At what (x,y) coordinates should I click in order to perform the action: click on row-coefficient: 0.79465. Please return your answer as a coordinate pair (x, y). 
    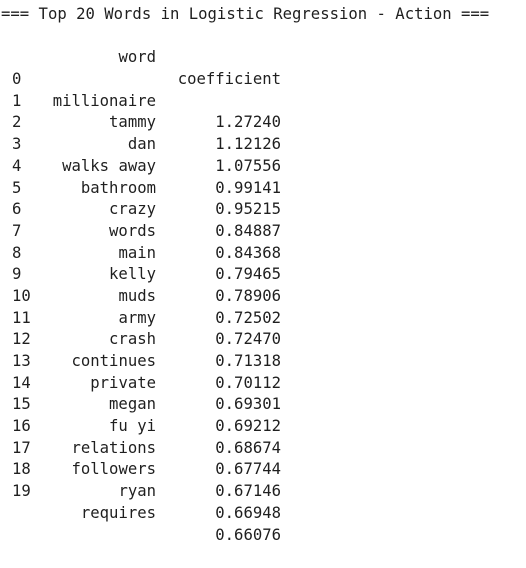
    Looking at the image, I should click on (248, 274).